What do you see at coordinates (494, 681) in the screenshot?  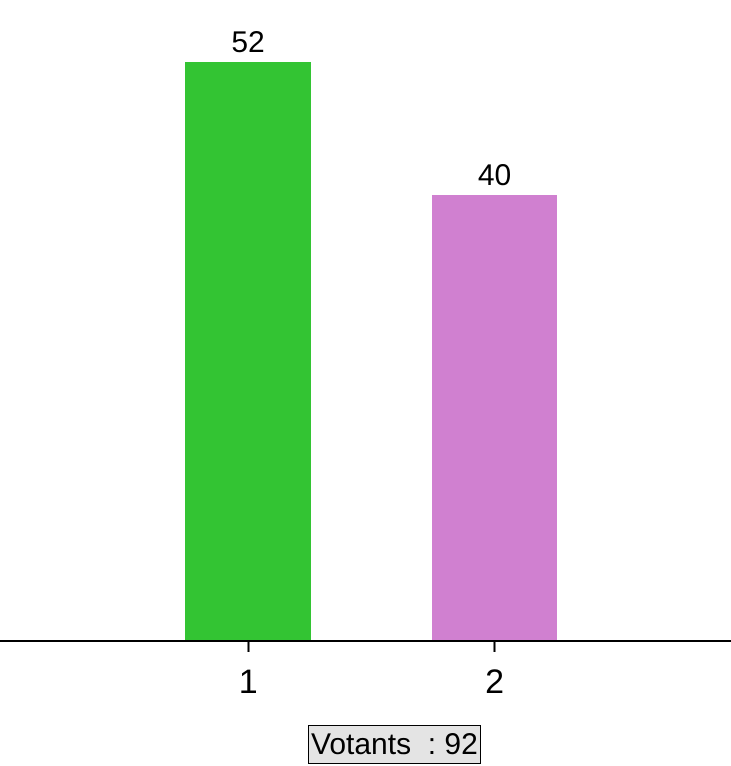 I see `x-tick-label: 2` at bounding box center [494, 681].